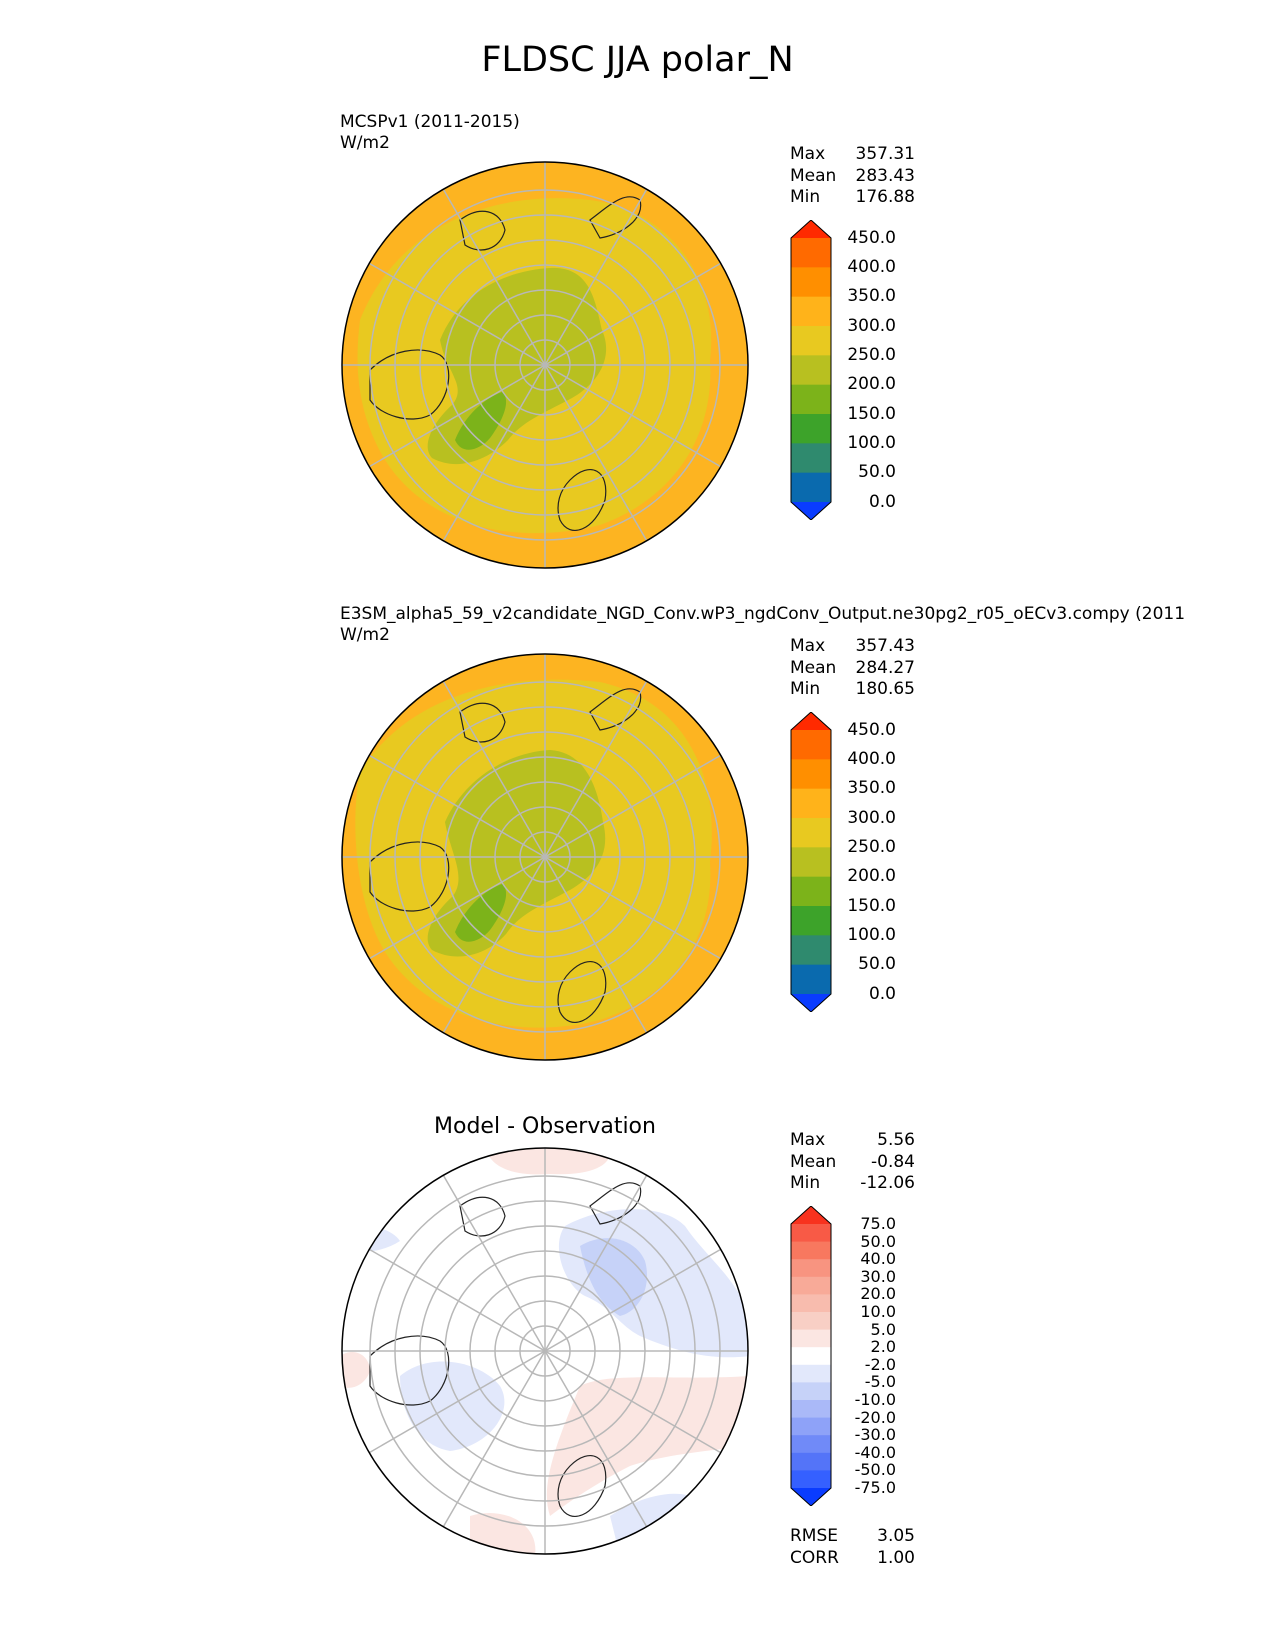 This screenshot has width=1275, height=1650. I want to click on colorbar-tick-label: 10.0, so click(878, 1311).